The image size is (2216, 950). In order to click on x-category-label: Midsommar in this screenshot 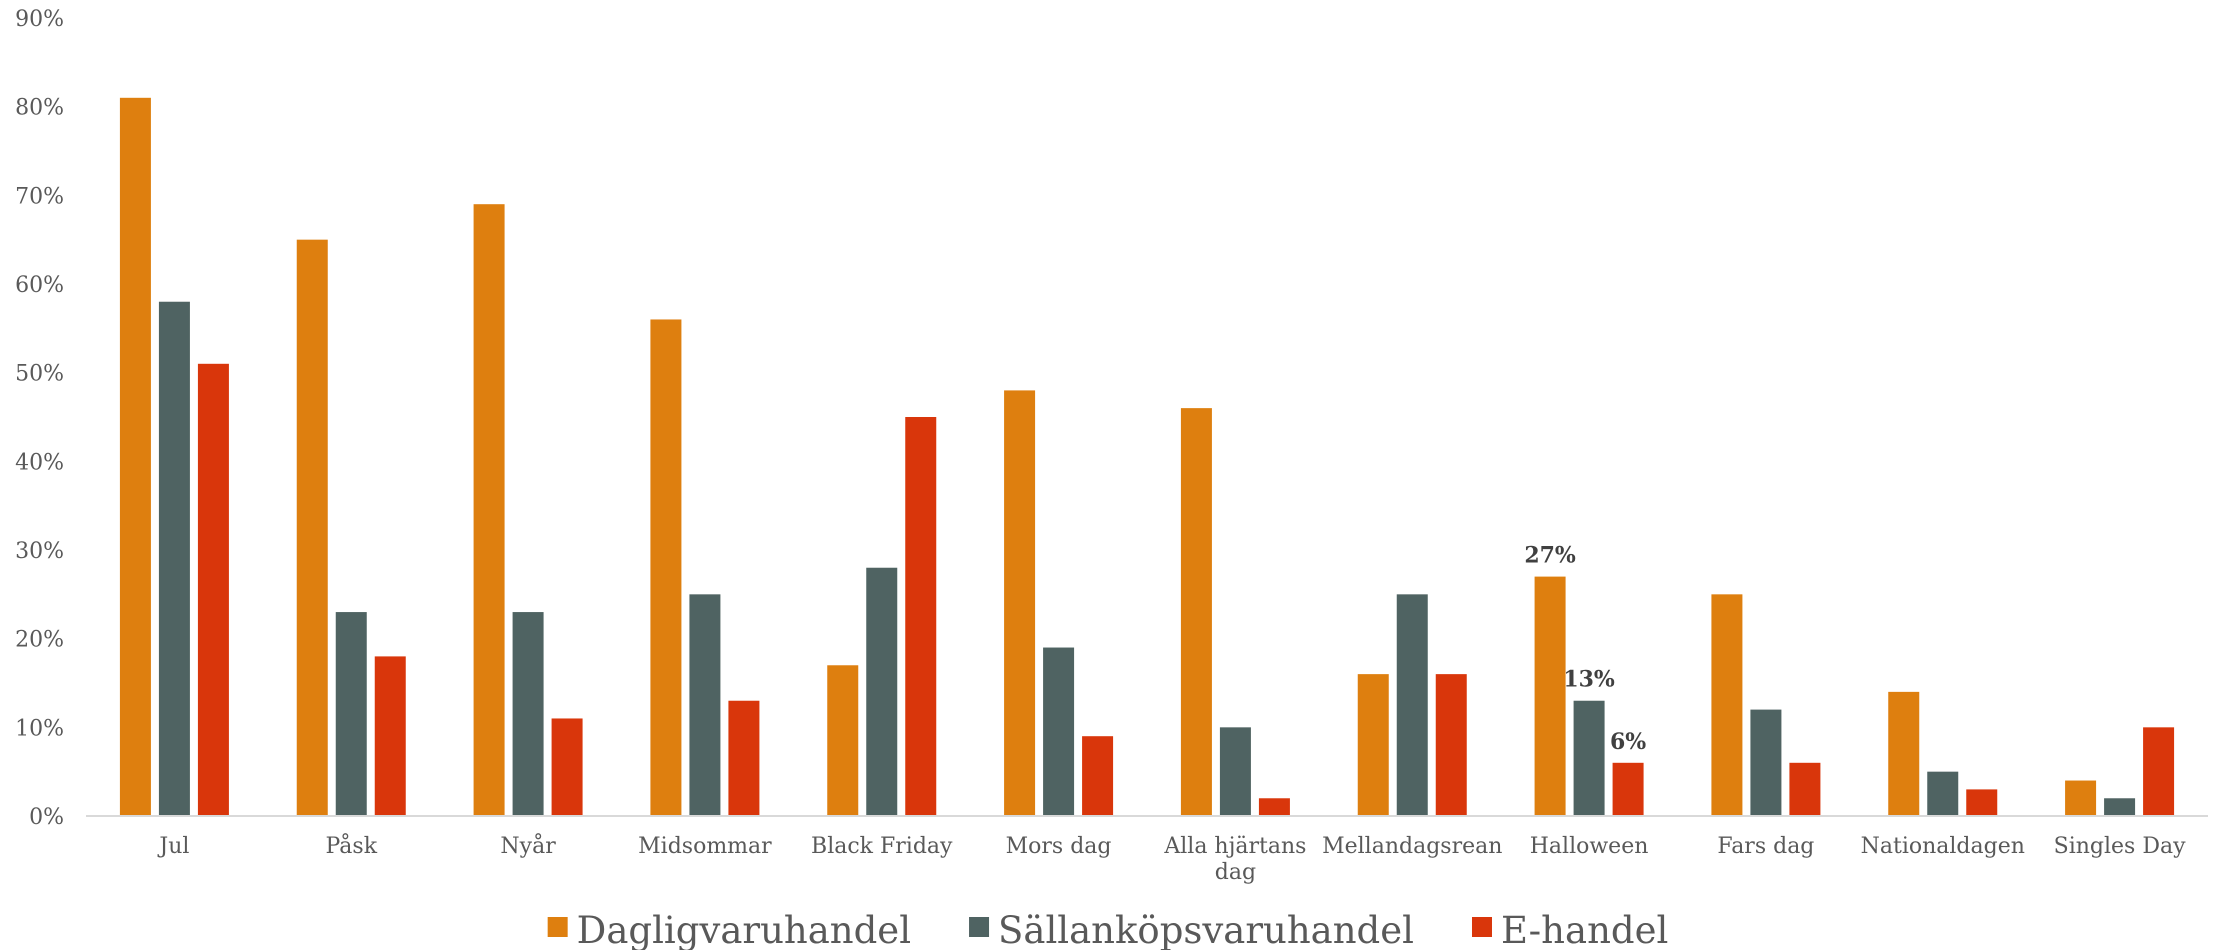, I will do `click(705, 846)`.